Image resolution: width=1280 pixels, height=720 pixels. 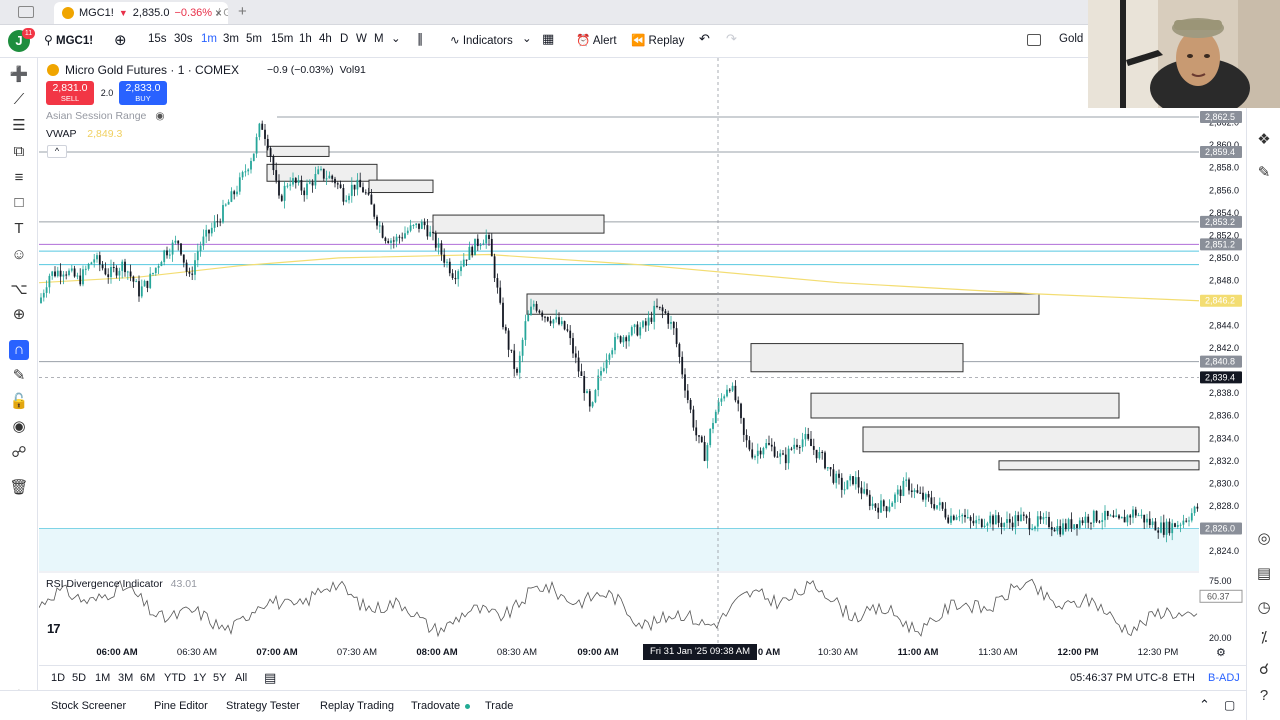 What do you see at coordinates (1264, 695) in the screenshot?
I see `help-icon: ?` at bounding box center [1264, 695].